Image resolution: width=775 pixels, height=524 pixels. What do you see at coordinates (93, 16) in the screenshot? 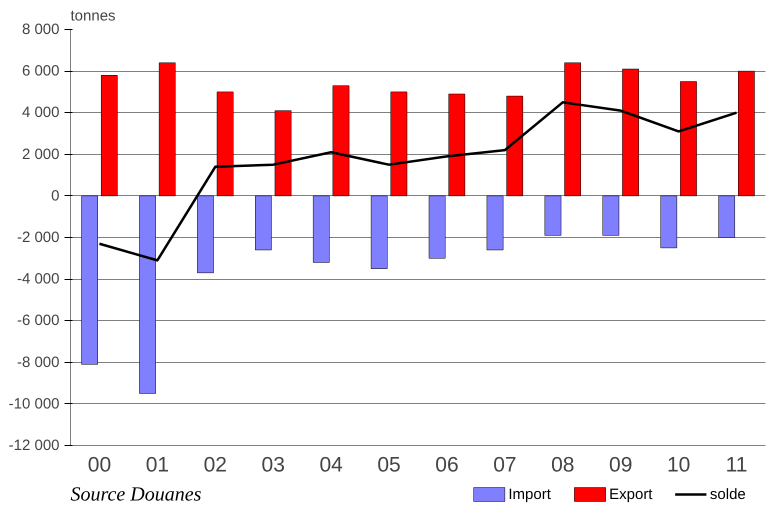
I see `y-axis-title: tonnes` at bounding box center [93, 16].